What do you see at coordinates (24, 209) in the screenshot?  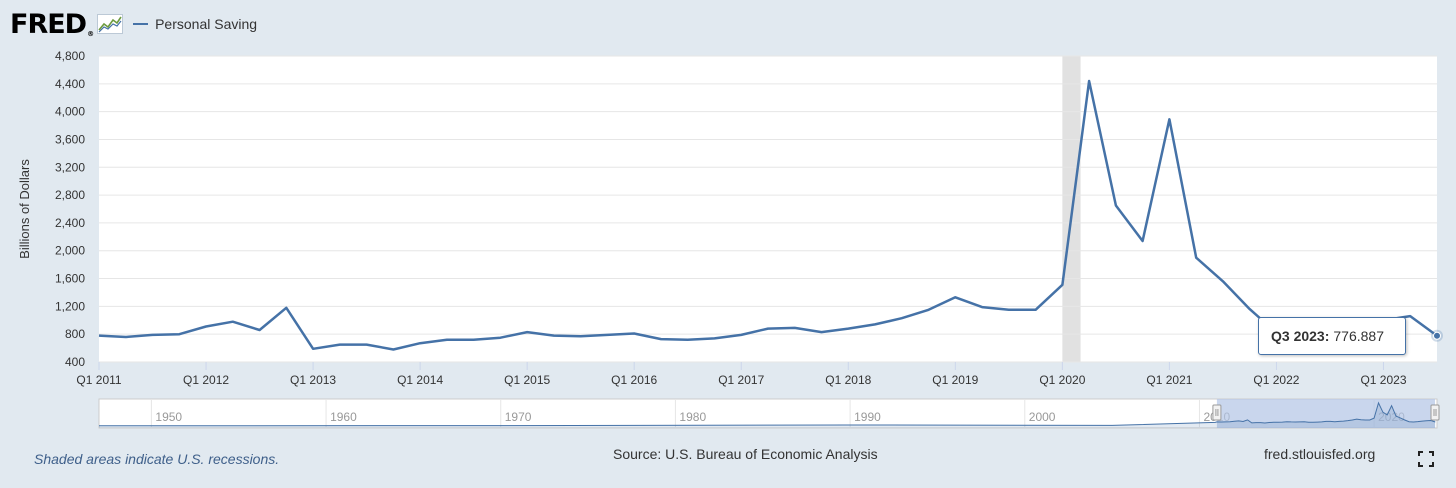 I see `y-axis-label: Billions of Dollars` at bounding box center [24, 209].